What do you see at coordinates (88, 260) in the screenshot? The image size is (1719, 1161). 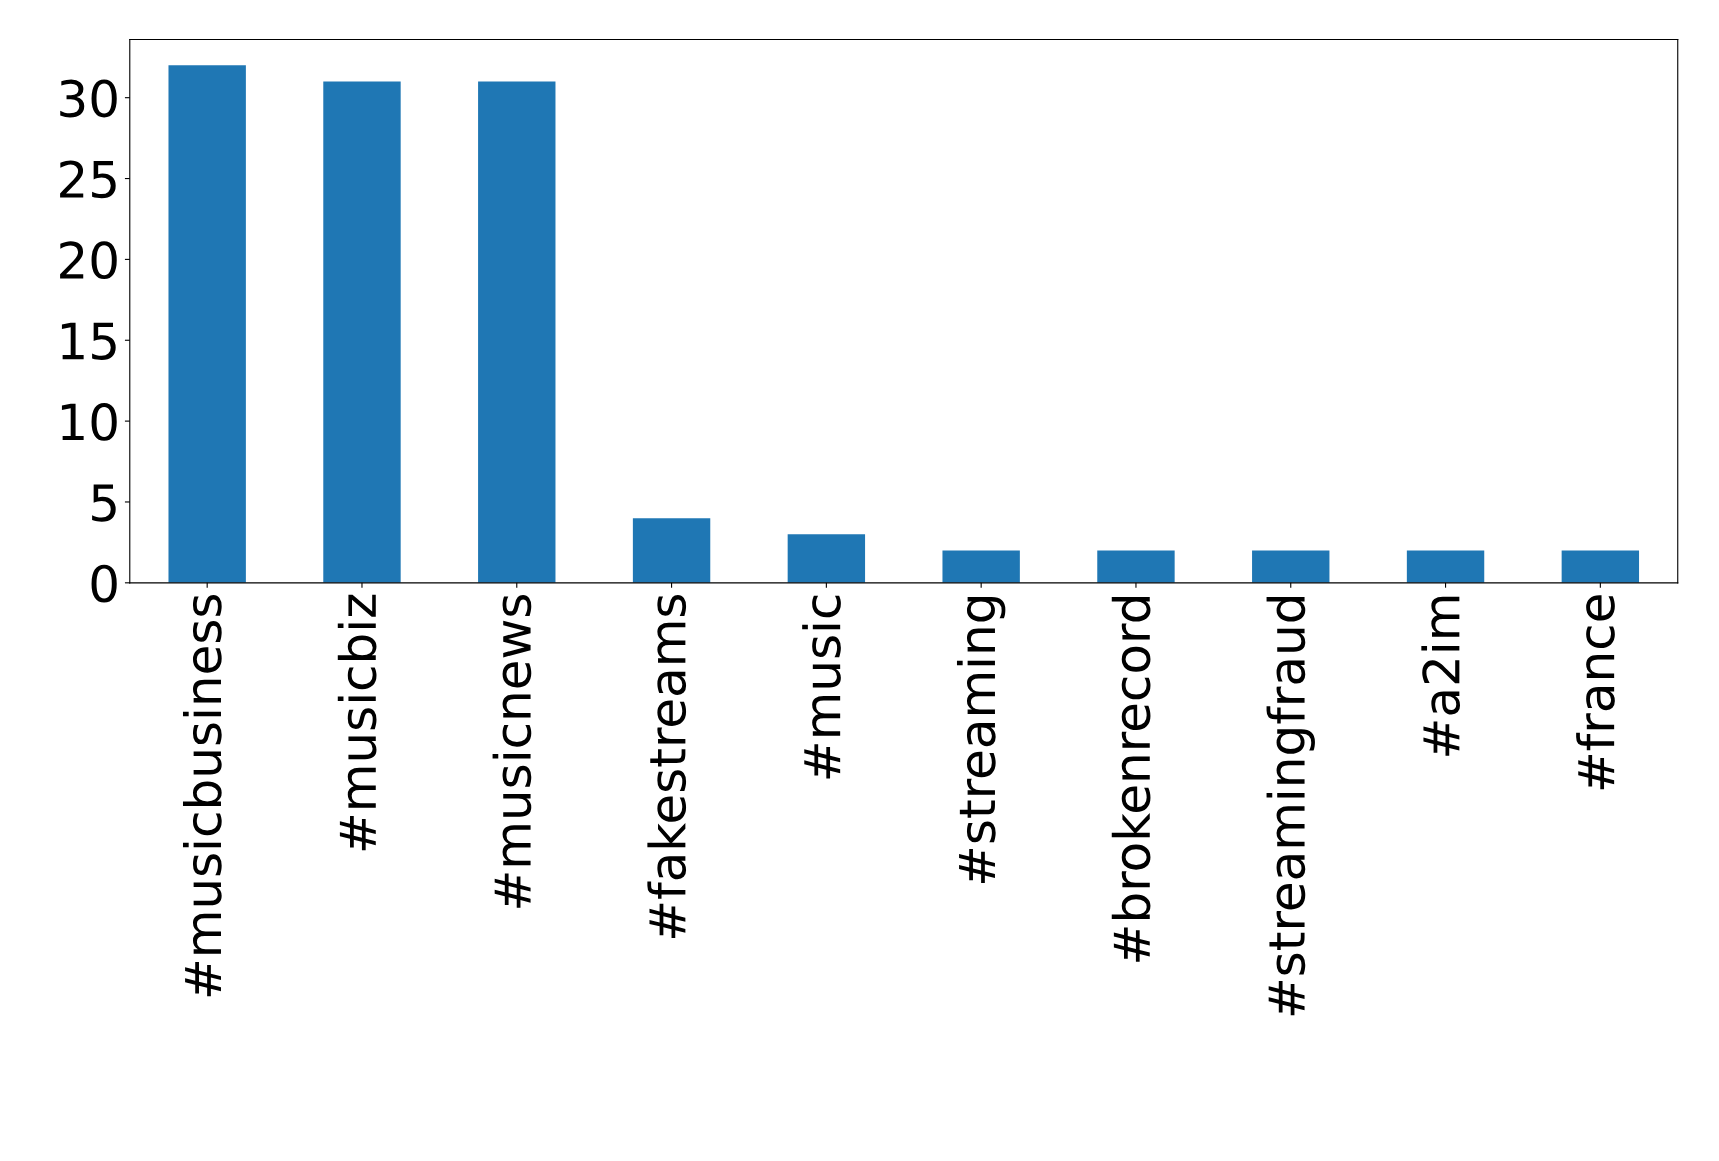 I see `y-tick-label: 20` at bounding box center [88, 260].